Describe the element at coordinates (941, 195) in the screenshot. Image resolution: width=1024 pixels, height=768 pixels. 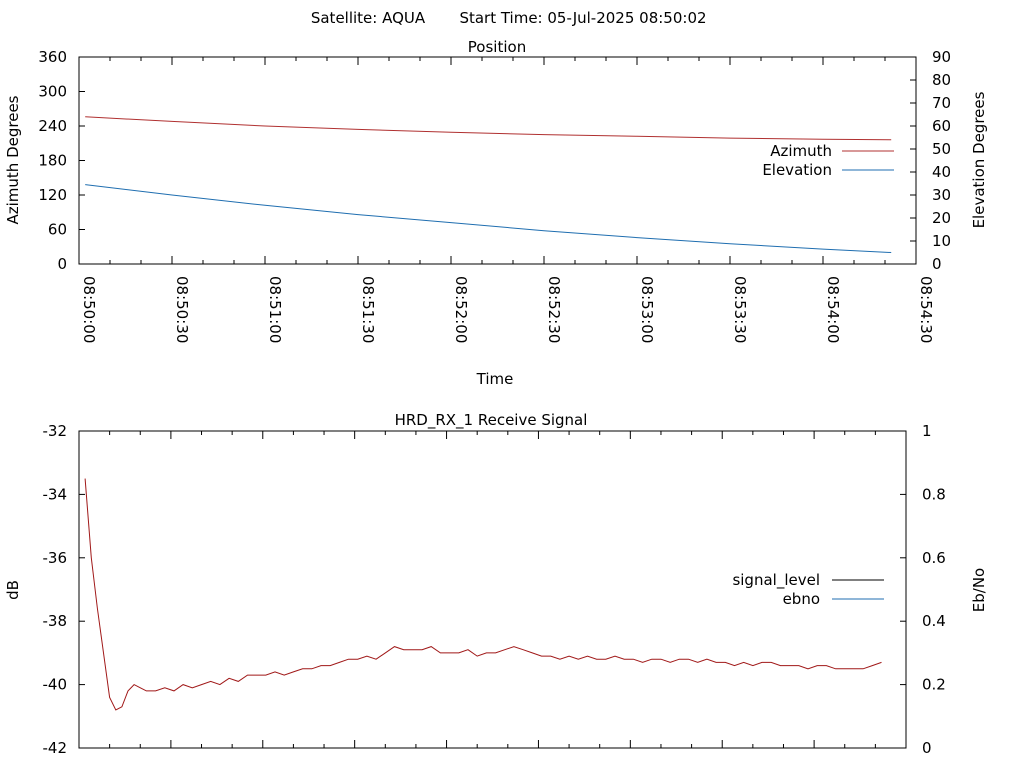
I see `position-y2-tick-label: 30` at that location.